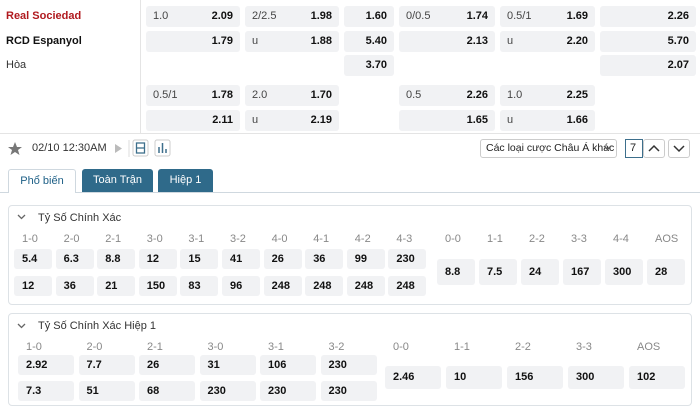 Image resolution: width=700 pixels, height=410 pixels. What do you see at coordinates (510, 41) in the screenshot?
I see `handicap-line: u` at bounding box center [510, 41].